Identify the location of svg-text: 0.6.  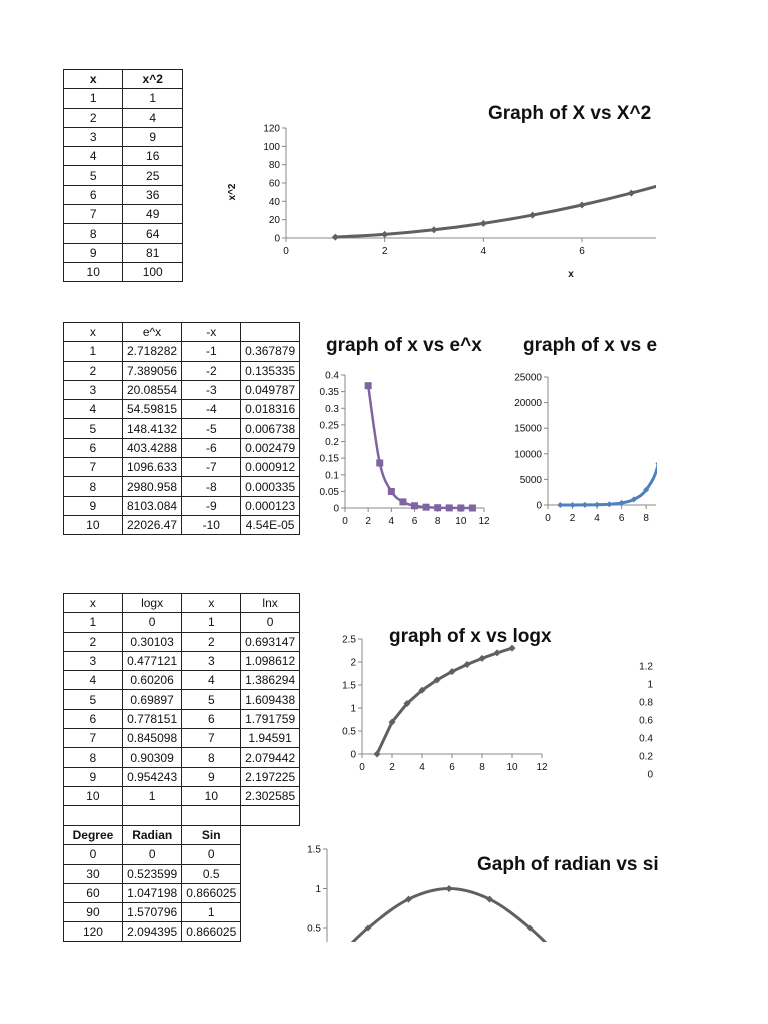
(646, 721).